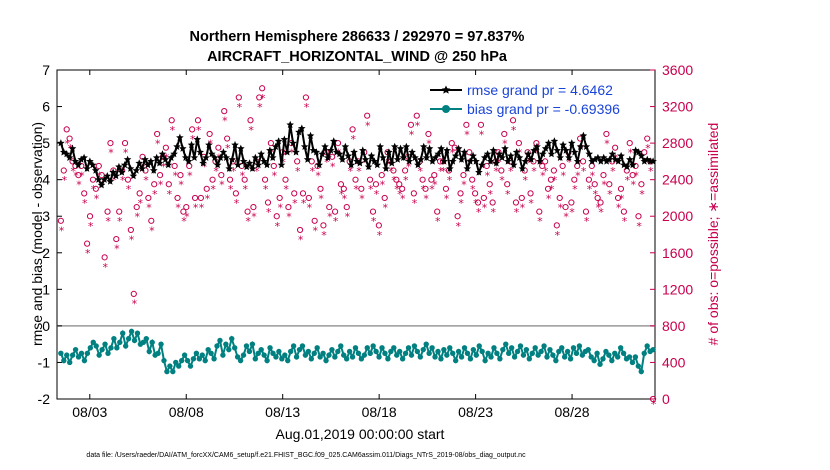 This screenshot has width=830, height=470. I want to click on y-left-tick-label: 5, so click(46, 143).